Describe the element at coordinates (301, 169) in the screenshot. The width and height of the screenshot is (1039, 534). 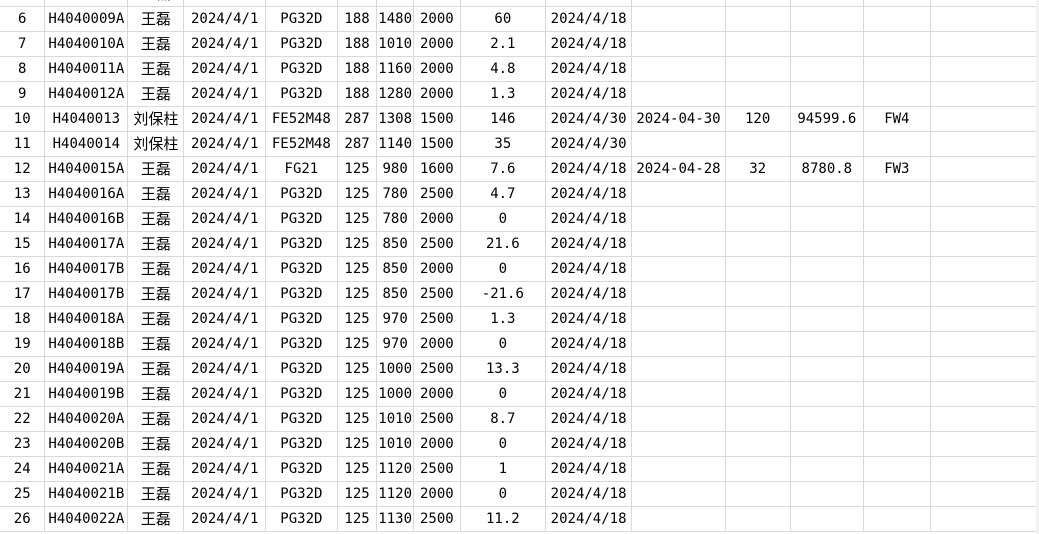
I see `table-cell: FG21` at that location.